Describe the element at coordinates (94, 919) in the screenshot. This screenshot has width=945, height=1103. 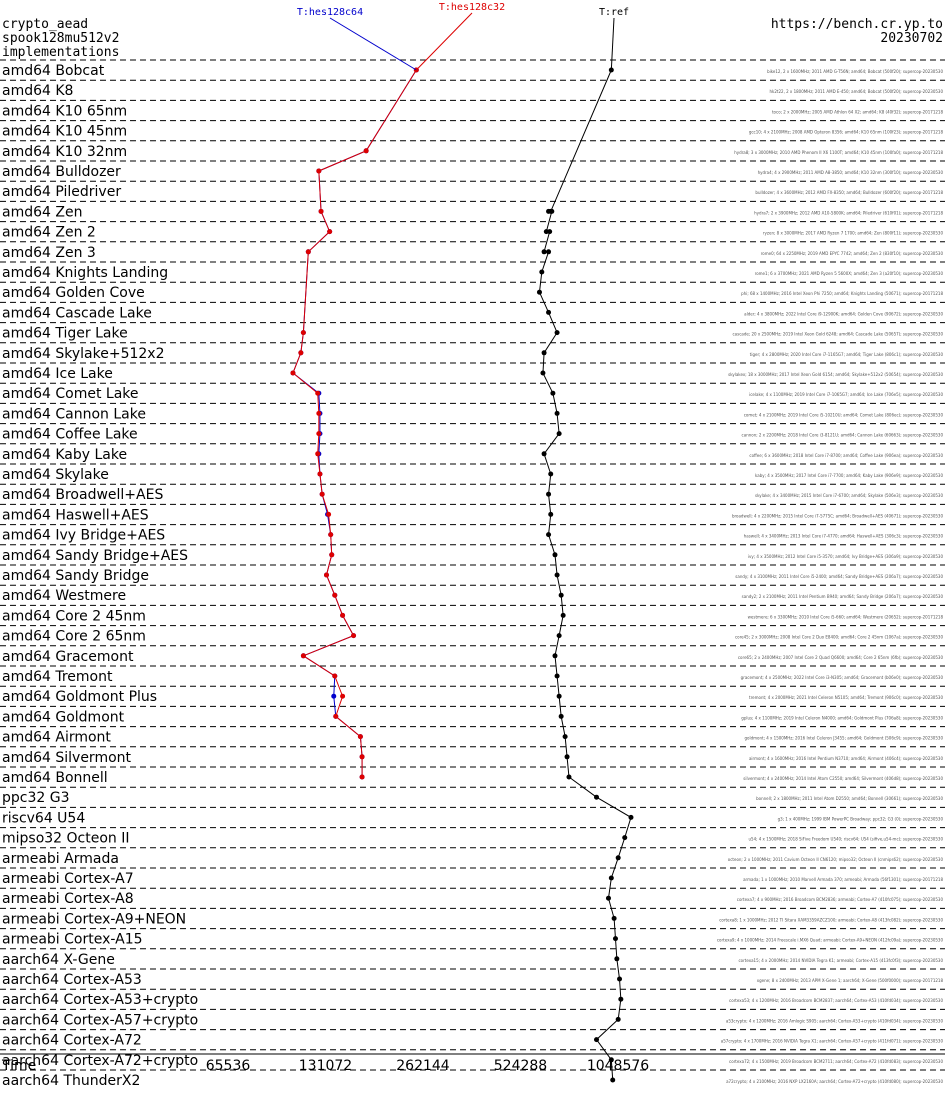
I see `row-label: armeabi Cortex-A9+NEON` at that location.